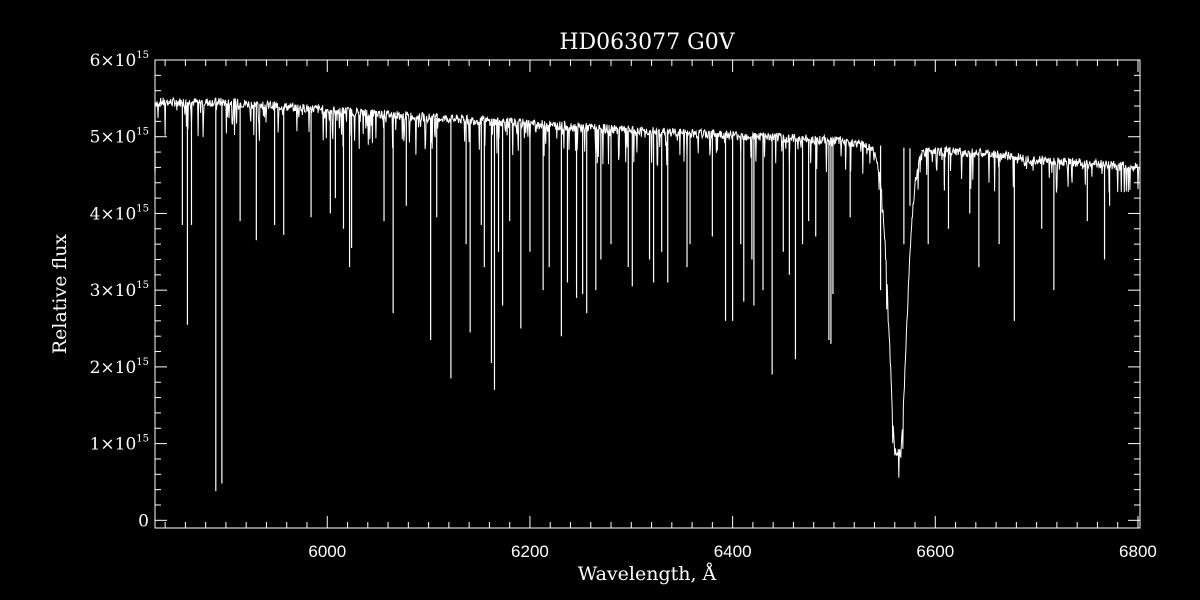 The width and height of the screenshot is (1200, 600). Describe the element at coordinates (113, 214) in the screenshot. I see `y-tick-base: 4×10` at that location.